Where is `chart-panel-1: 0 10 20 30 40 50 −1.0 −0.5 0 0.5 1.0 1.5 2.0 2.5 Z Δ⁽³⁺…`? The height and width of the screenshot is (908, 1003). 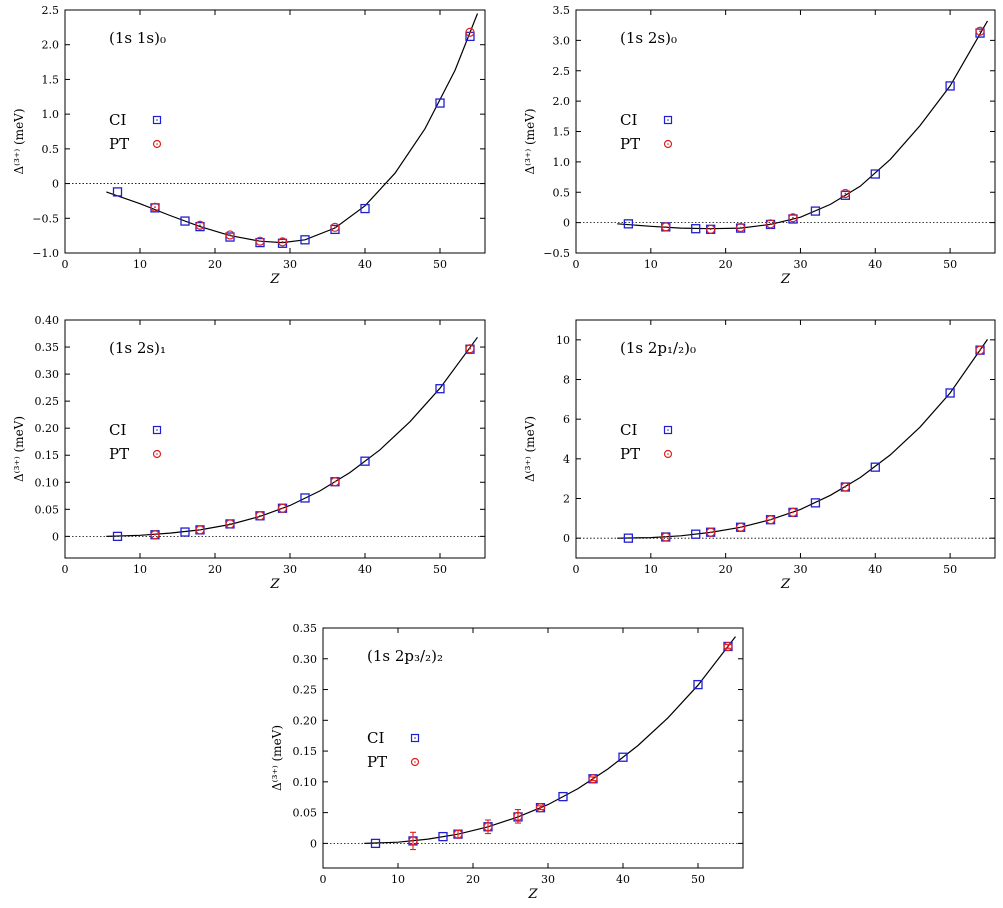
chart-panel-1: 0 10 20 30 40 50 −1.0 −0.5 0 0.5 1.0 1.5 2.0 2.5 Z Δ⁽³⁺… is located at coordinates (249, 145).